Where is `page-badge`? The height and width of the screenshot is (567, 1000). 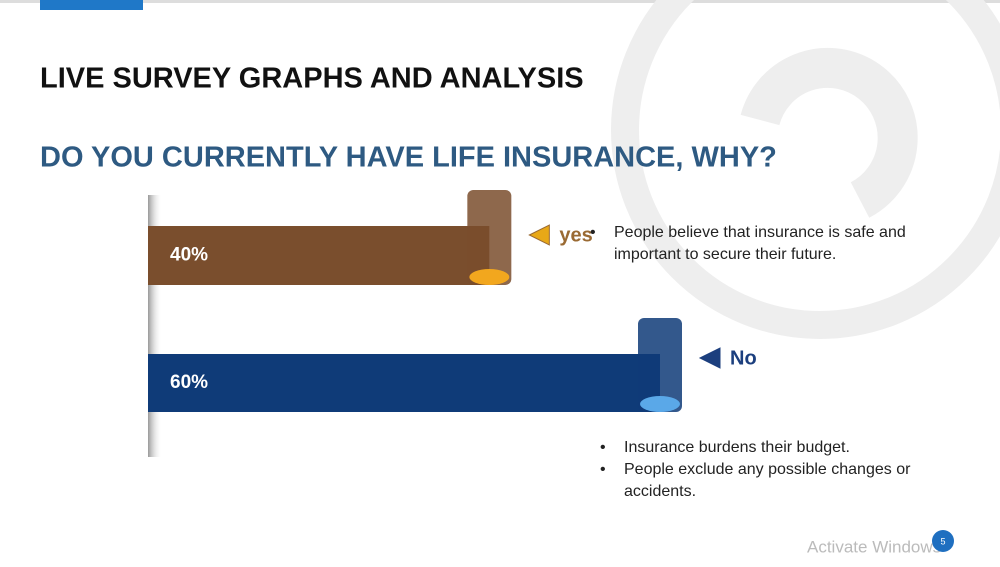
page-badge is located at coordinates (943, 541).